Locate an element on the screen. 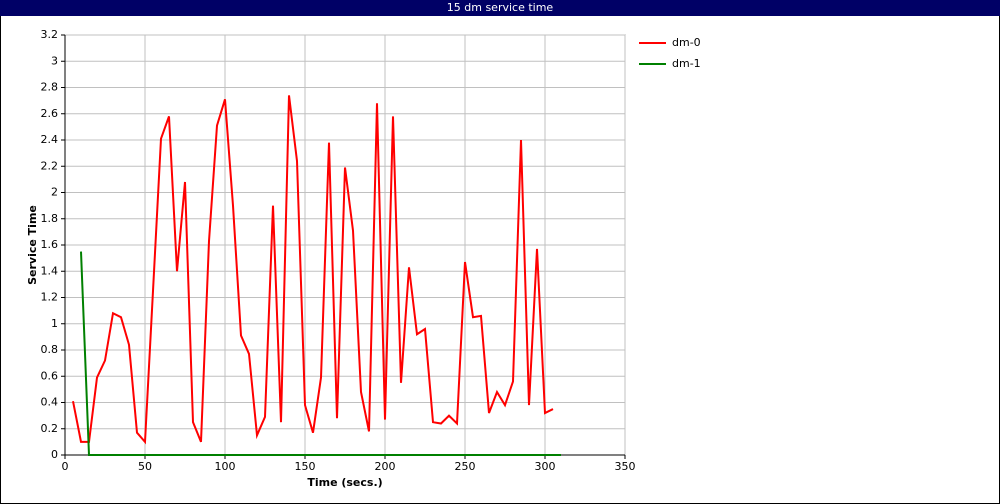 The height and width of the screenshot is (504, 1000). chart-title: 15 dm service time is located at coordinates (500, 7).